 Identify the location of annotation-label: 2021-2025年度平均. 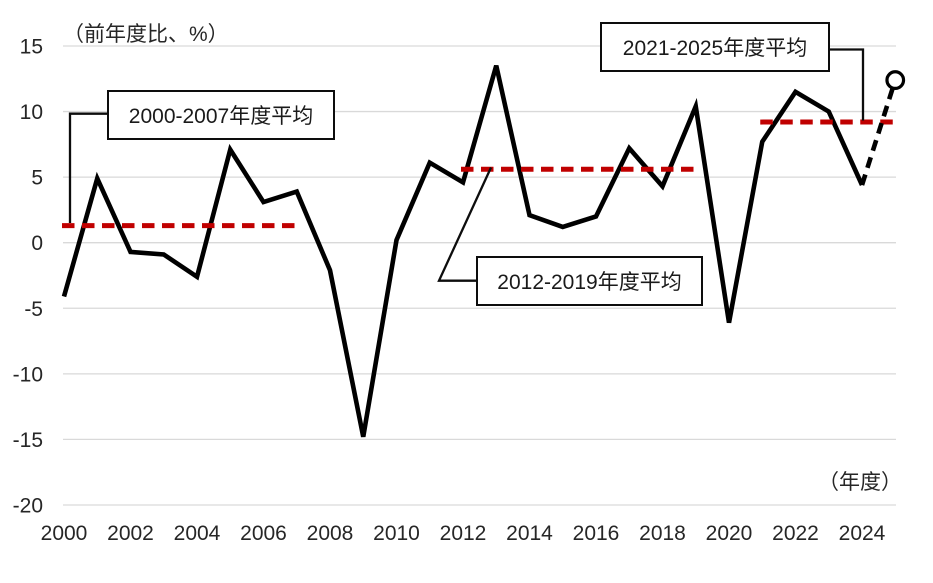
(715, 48).